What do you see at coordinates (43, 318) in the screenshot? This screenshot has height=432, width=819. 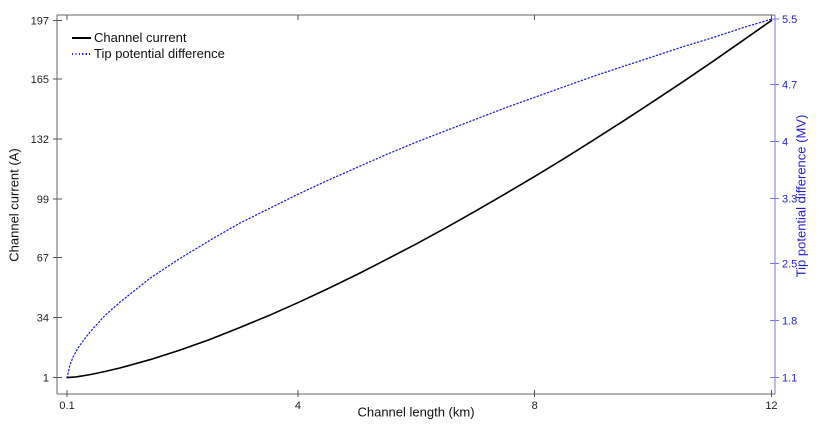 I see `y-left-tick-label: 34` at bounding box center [43, 318].